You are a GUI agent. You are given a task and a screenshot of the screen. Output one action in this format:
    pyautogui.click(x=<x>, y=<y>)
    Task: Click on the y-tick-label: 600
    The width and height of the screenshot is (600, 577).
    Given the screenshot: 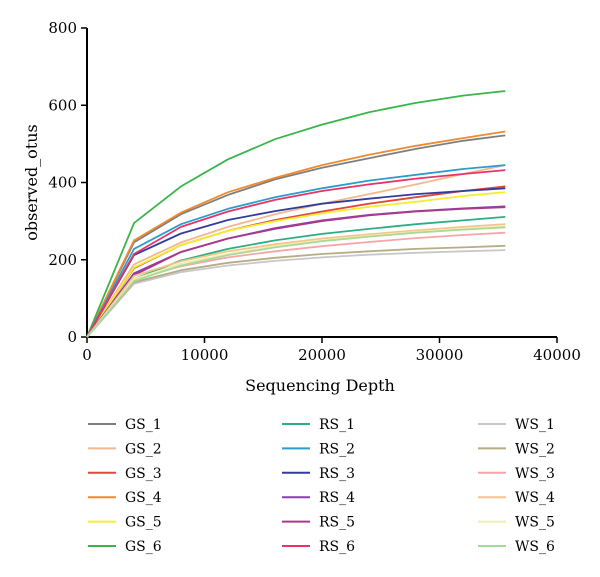 What is the action you would take?
    pyautogui.click(x=62, y=105)
    